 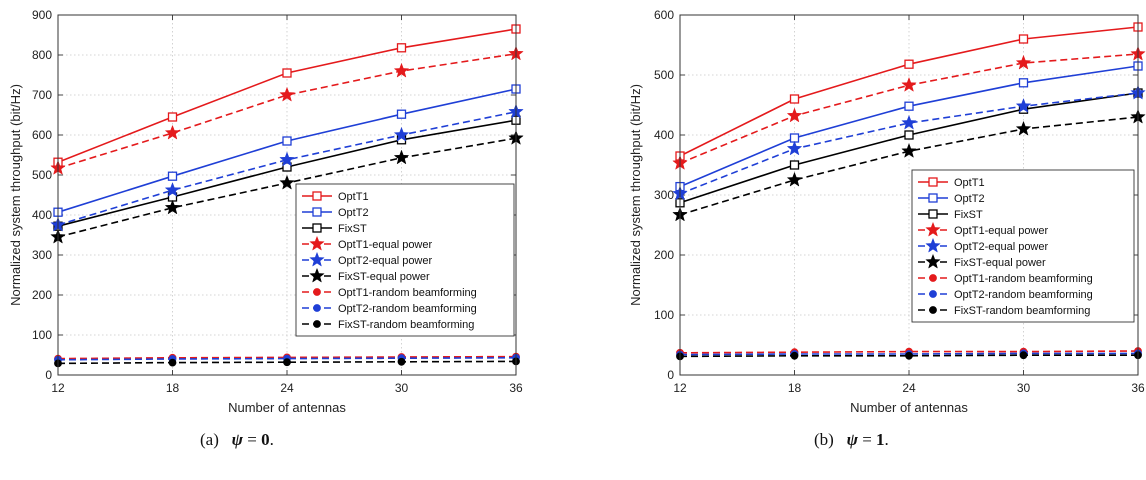 What do you see at coordinates (1001, 247) in the screenshot?
I see `legend-label: OptT2-equal power` at bounding box center [1001, 247].